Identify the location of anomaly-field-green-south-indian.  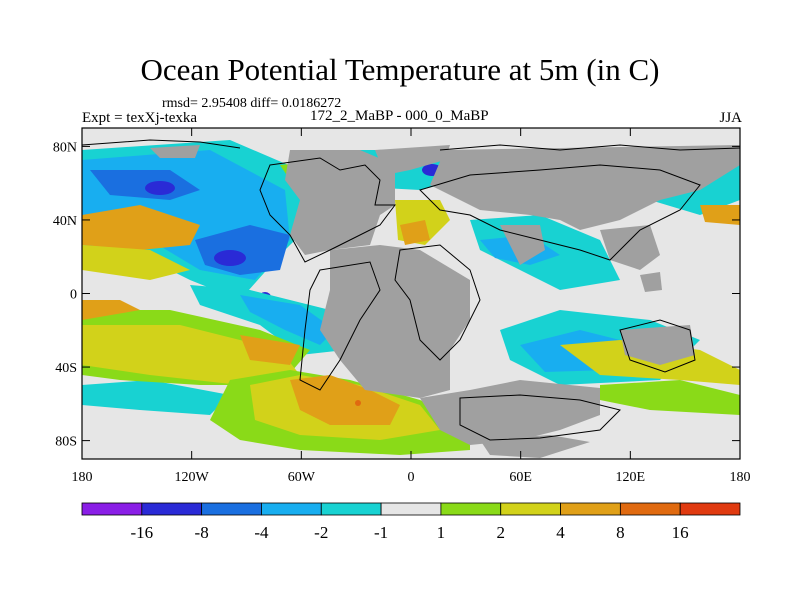
(670, 397).